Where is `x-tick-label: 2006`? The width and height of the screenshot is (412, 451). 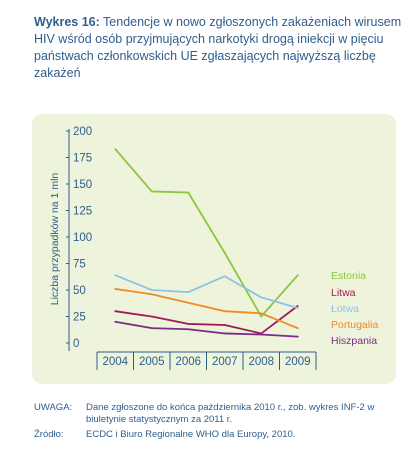
x-tick-label: 2006 is located at coordinates (188, 362).